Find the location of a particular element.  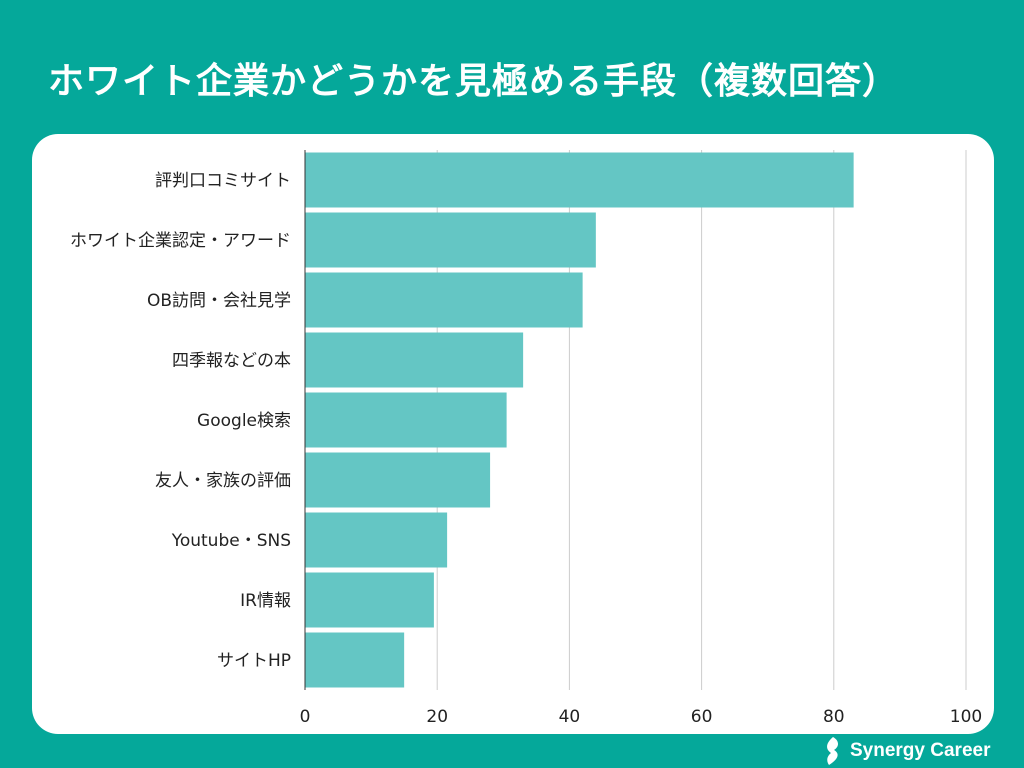

category-label: 評判口コミサイト is located at coordinates (223, 181).